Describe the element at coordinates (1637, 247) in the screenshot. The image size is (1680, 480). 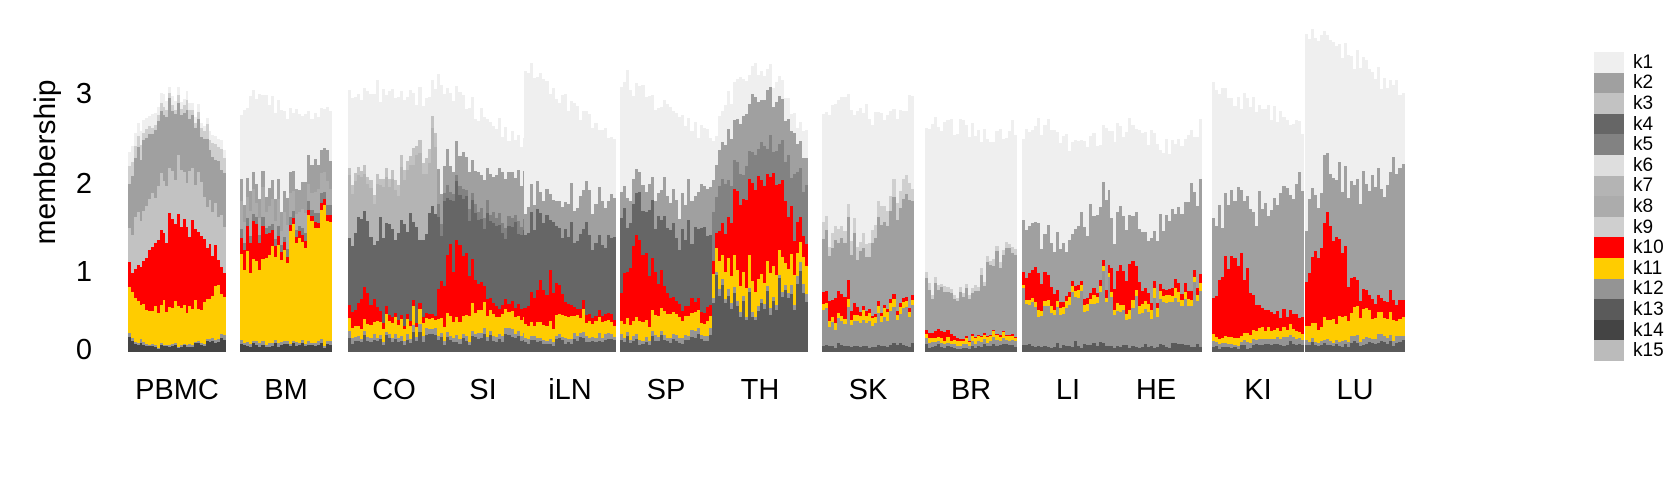
I see `legend-item-k10: k10` at that location.